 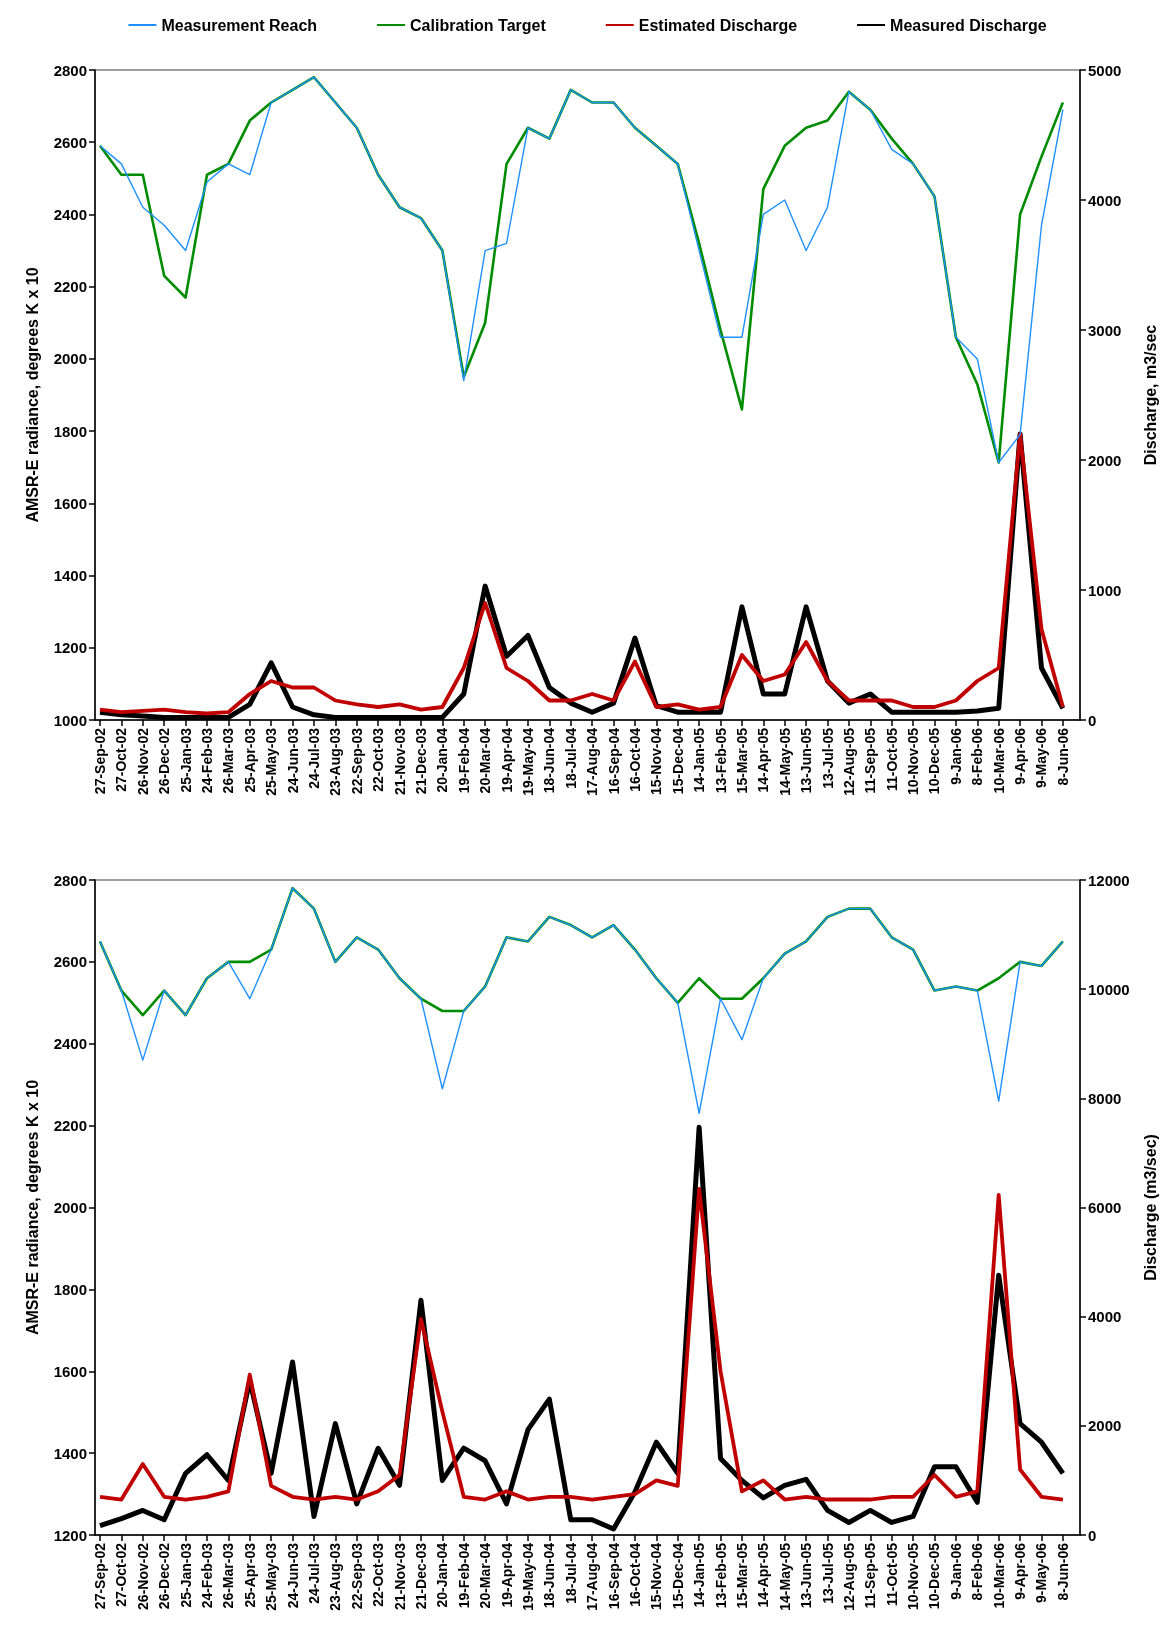 I want to click on y2-tick-label: 8000, so click(x=1105, y=1098).